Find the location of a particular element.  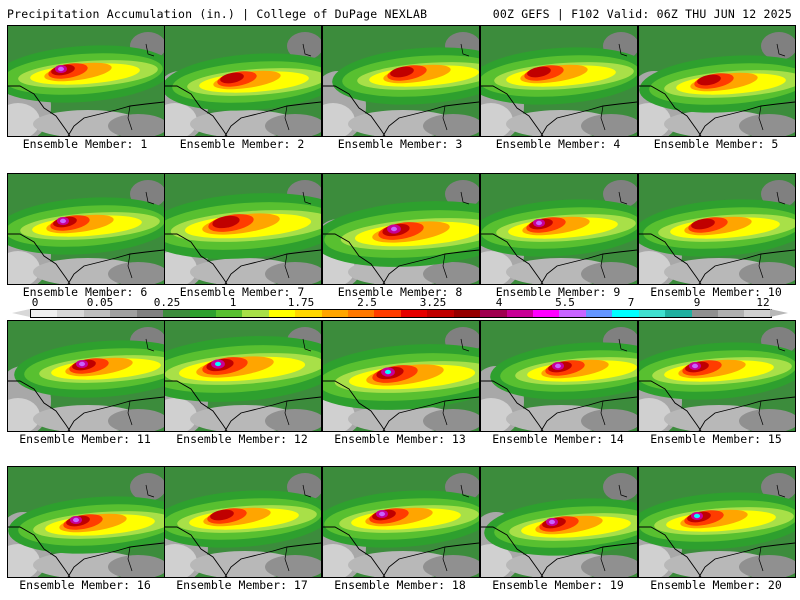

ensemble-member-label: Ensemble Member: 2 is located at coordinates (242, 144).